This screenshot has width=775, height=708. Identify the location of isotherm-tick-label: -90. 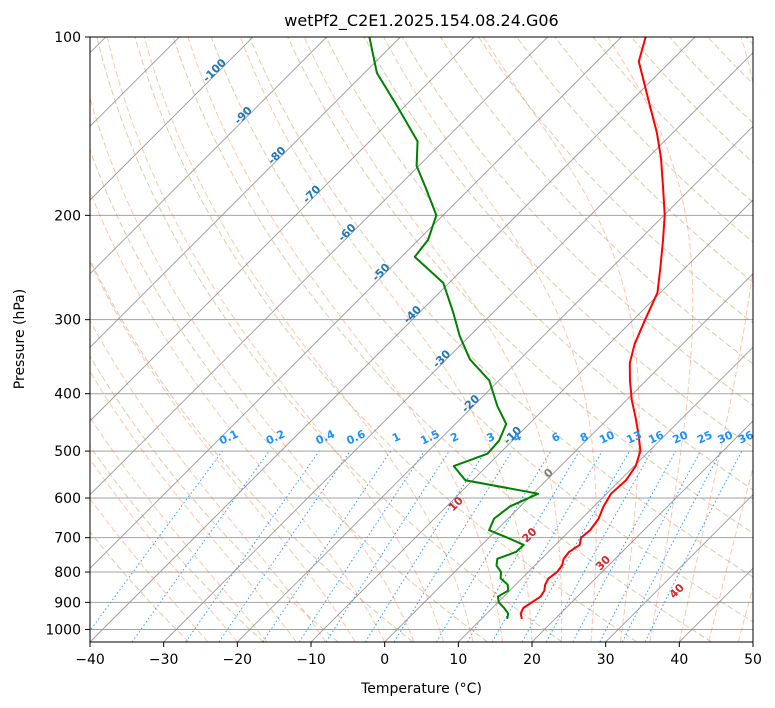
(243, 115).